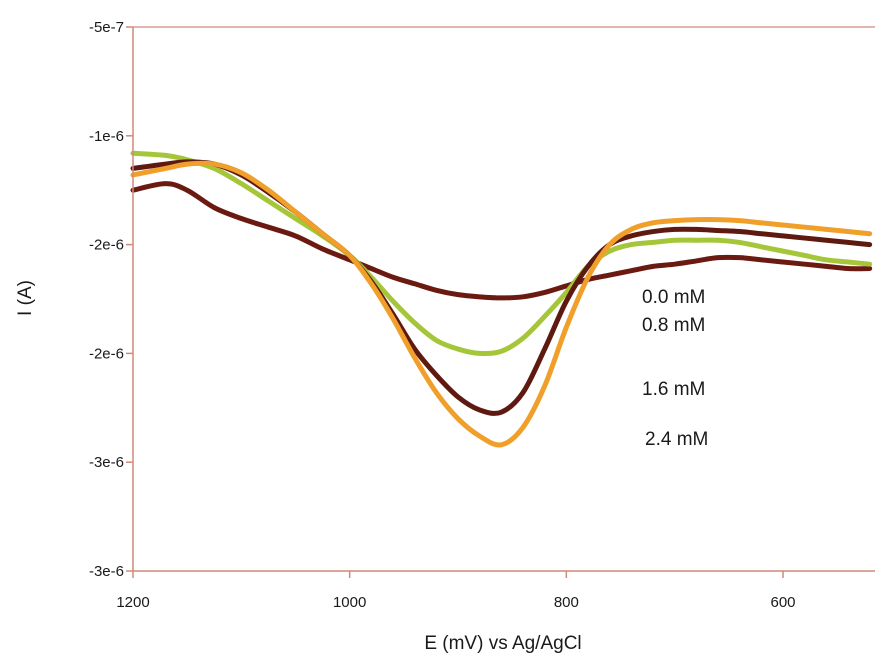 This screenshot has height=661, width=875. I want to click on x-axis-title: E (mV) vs Ag/AgCl, so click(502, 643).